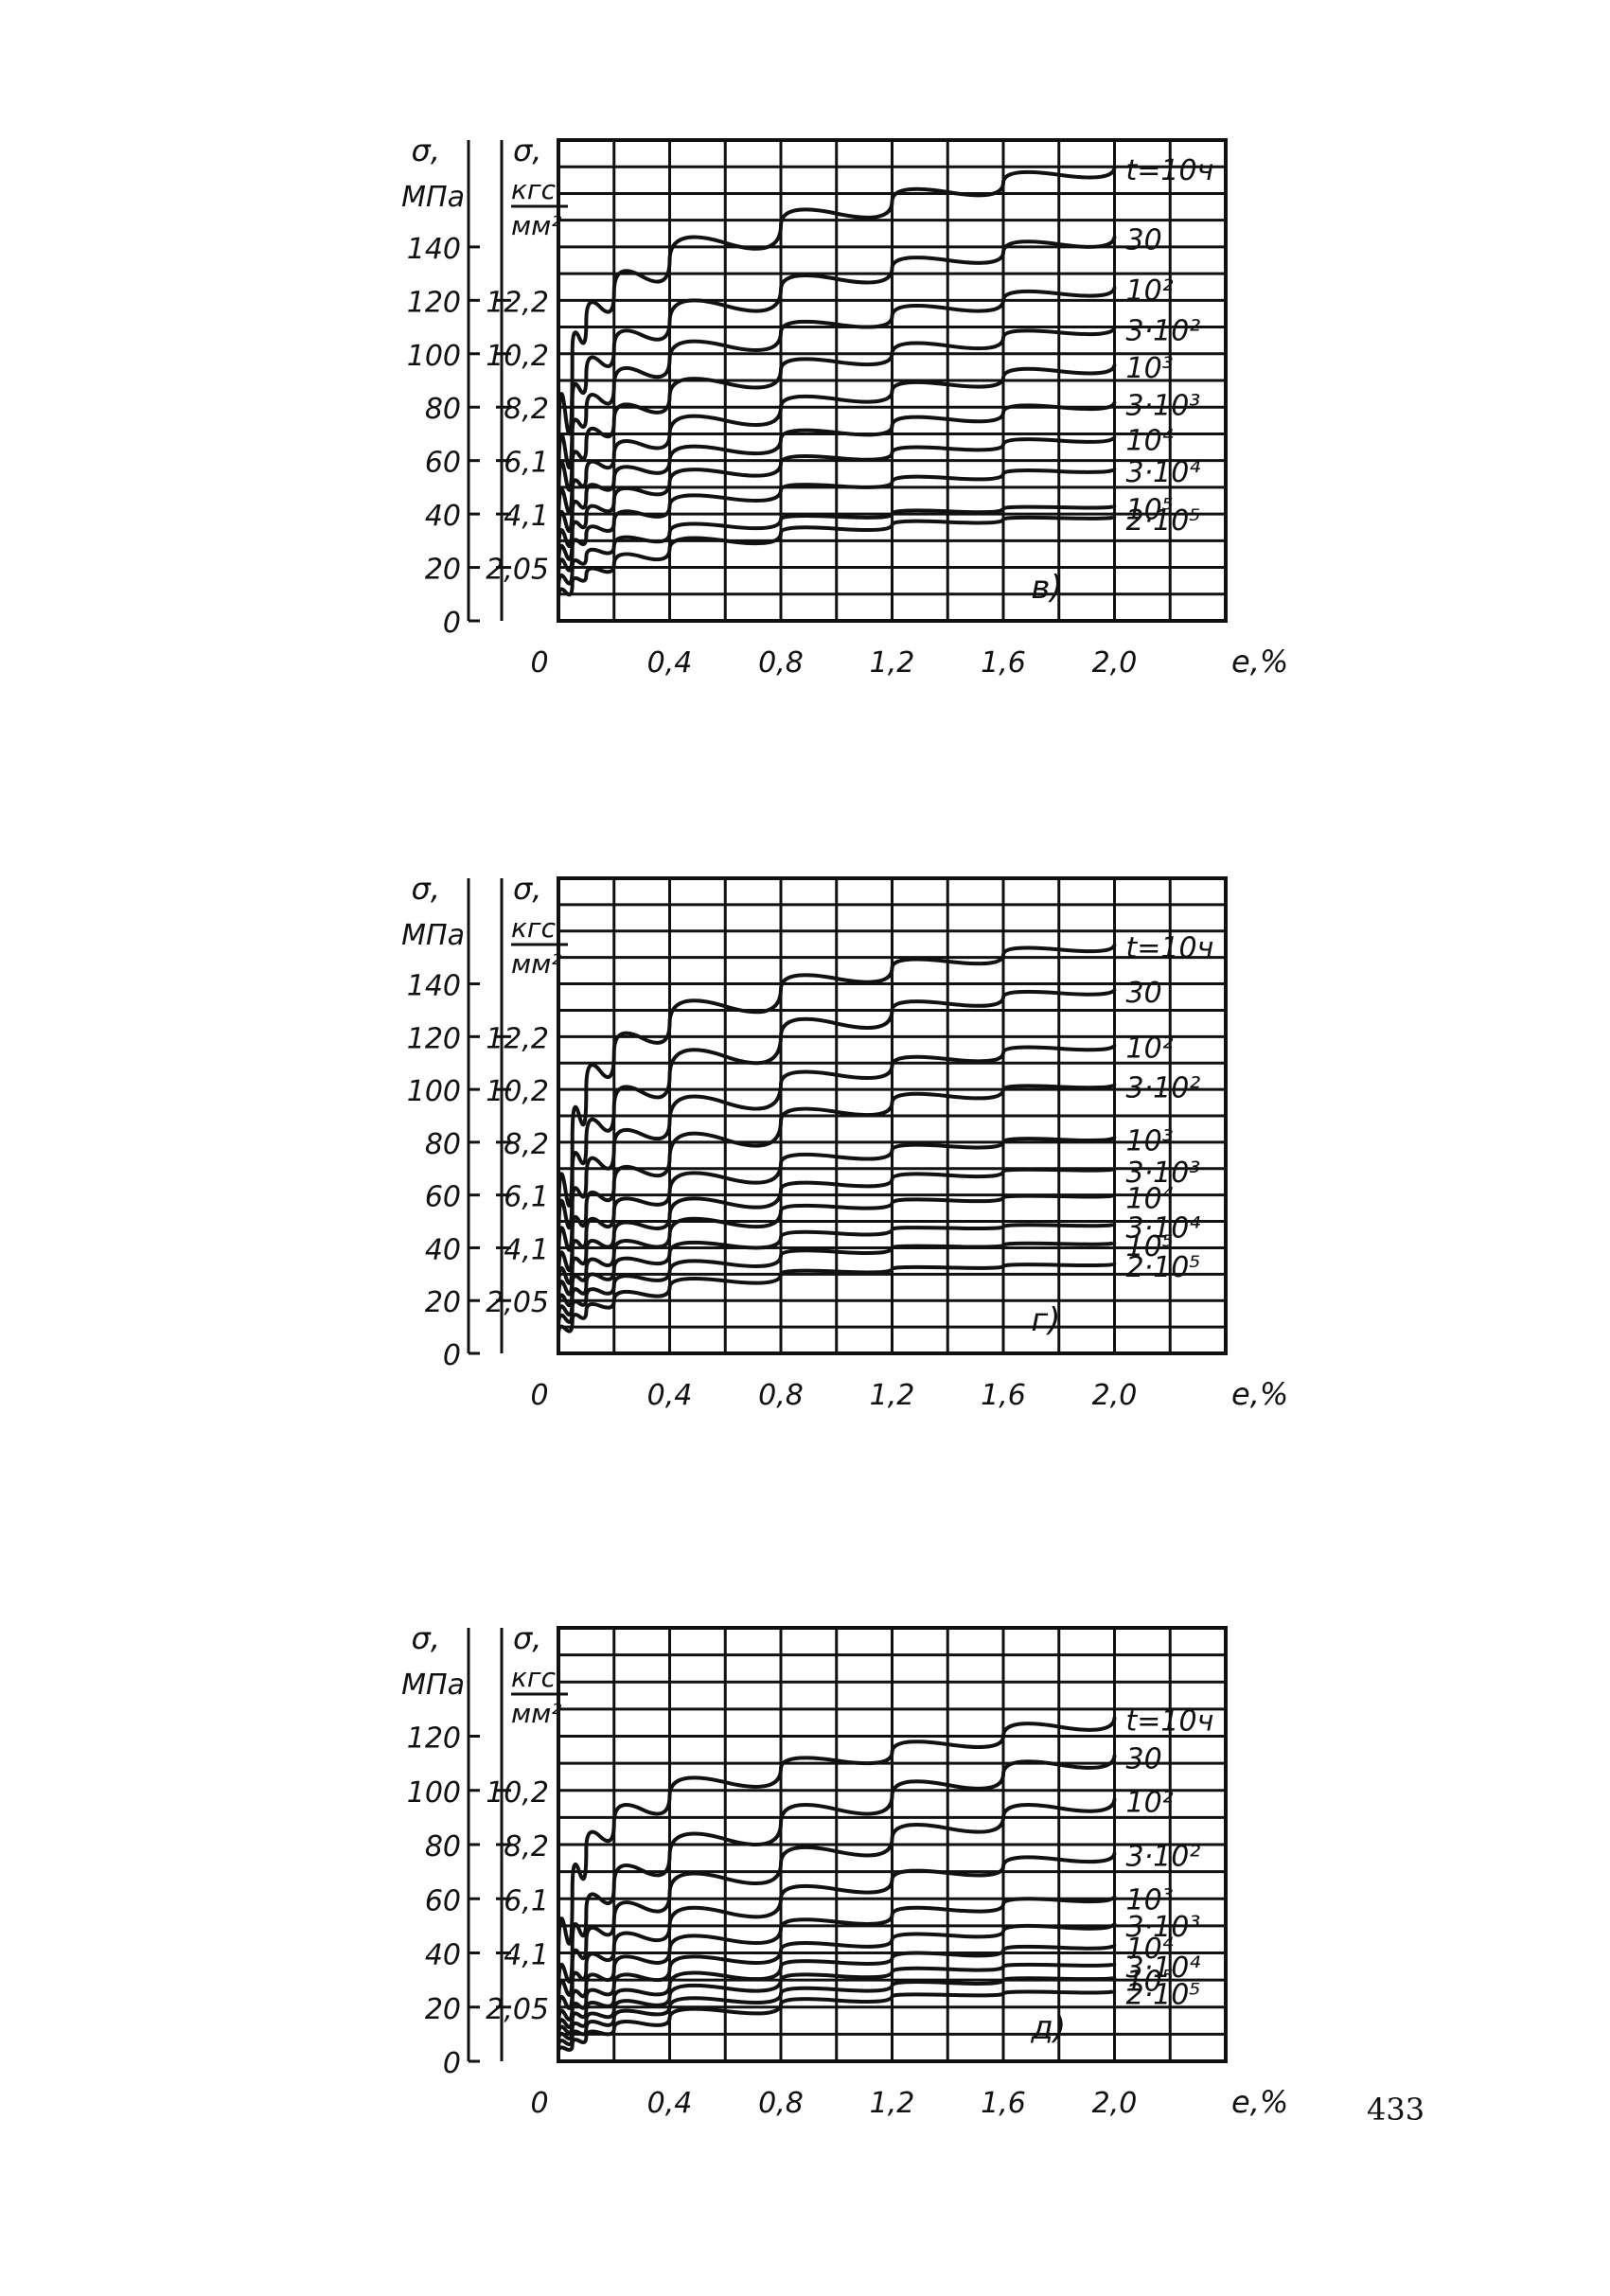  Describe the element at coordinates (517, 570) in the screenshot. I see `kgs-axis-tick-label: 2,05` at that location.